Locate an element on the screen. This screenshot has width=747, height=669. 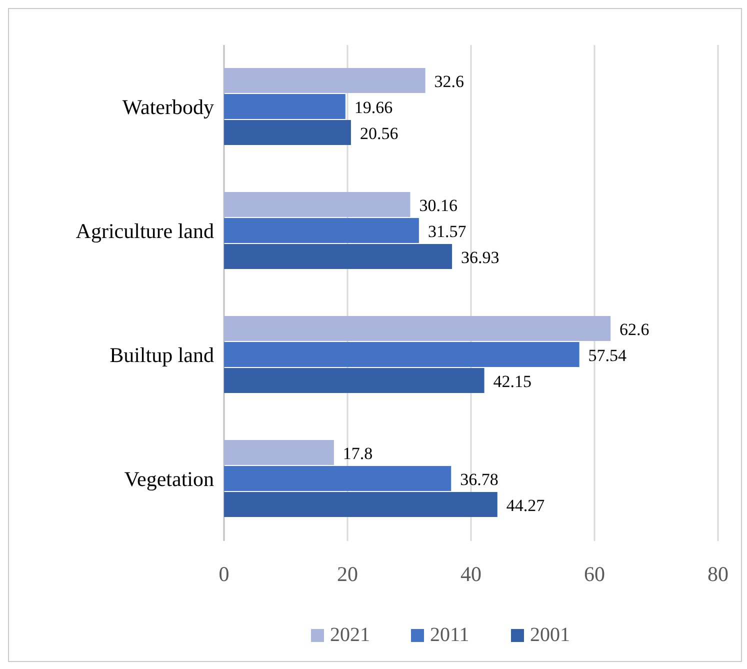
legend-label: 2011 is located at coordinates (450, 635).